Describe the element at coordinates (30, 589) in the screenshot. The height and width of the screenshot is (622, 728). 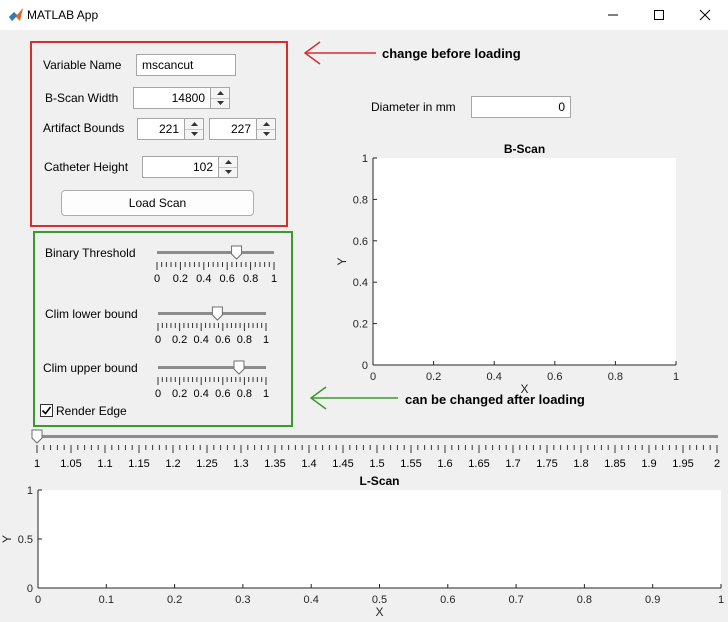
I see `y-tick-label: 0` at that location.